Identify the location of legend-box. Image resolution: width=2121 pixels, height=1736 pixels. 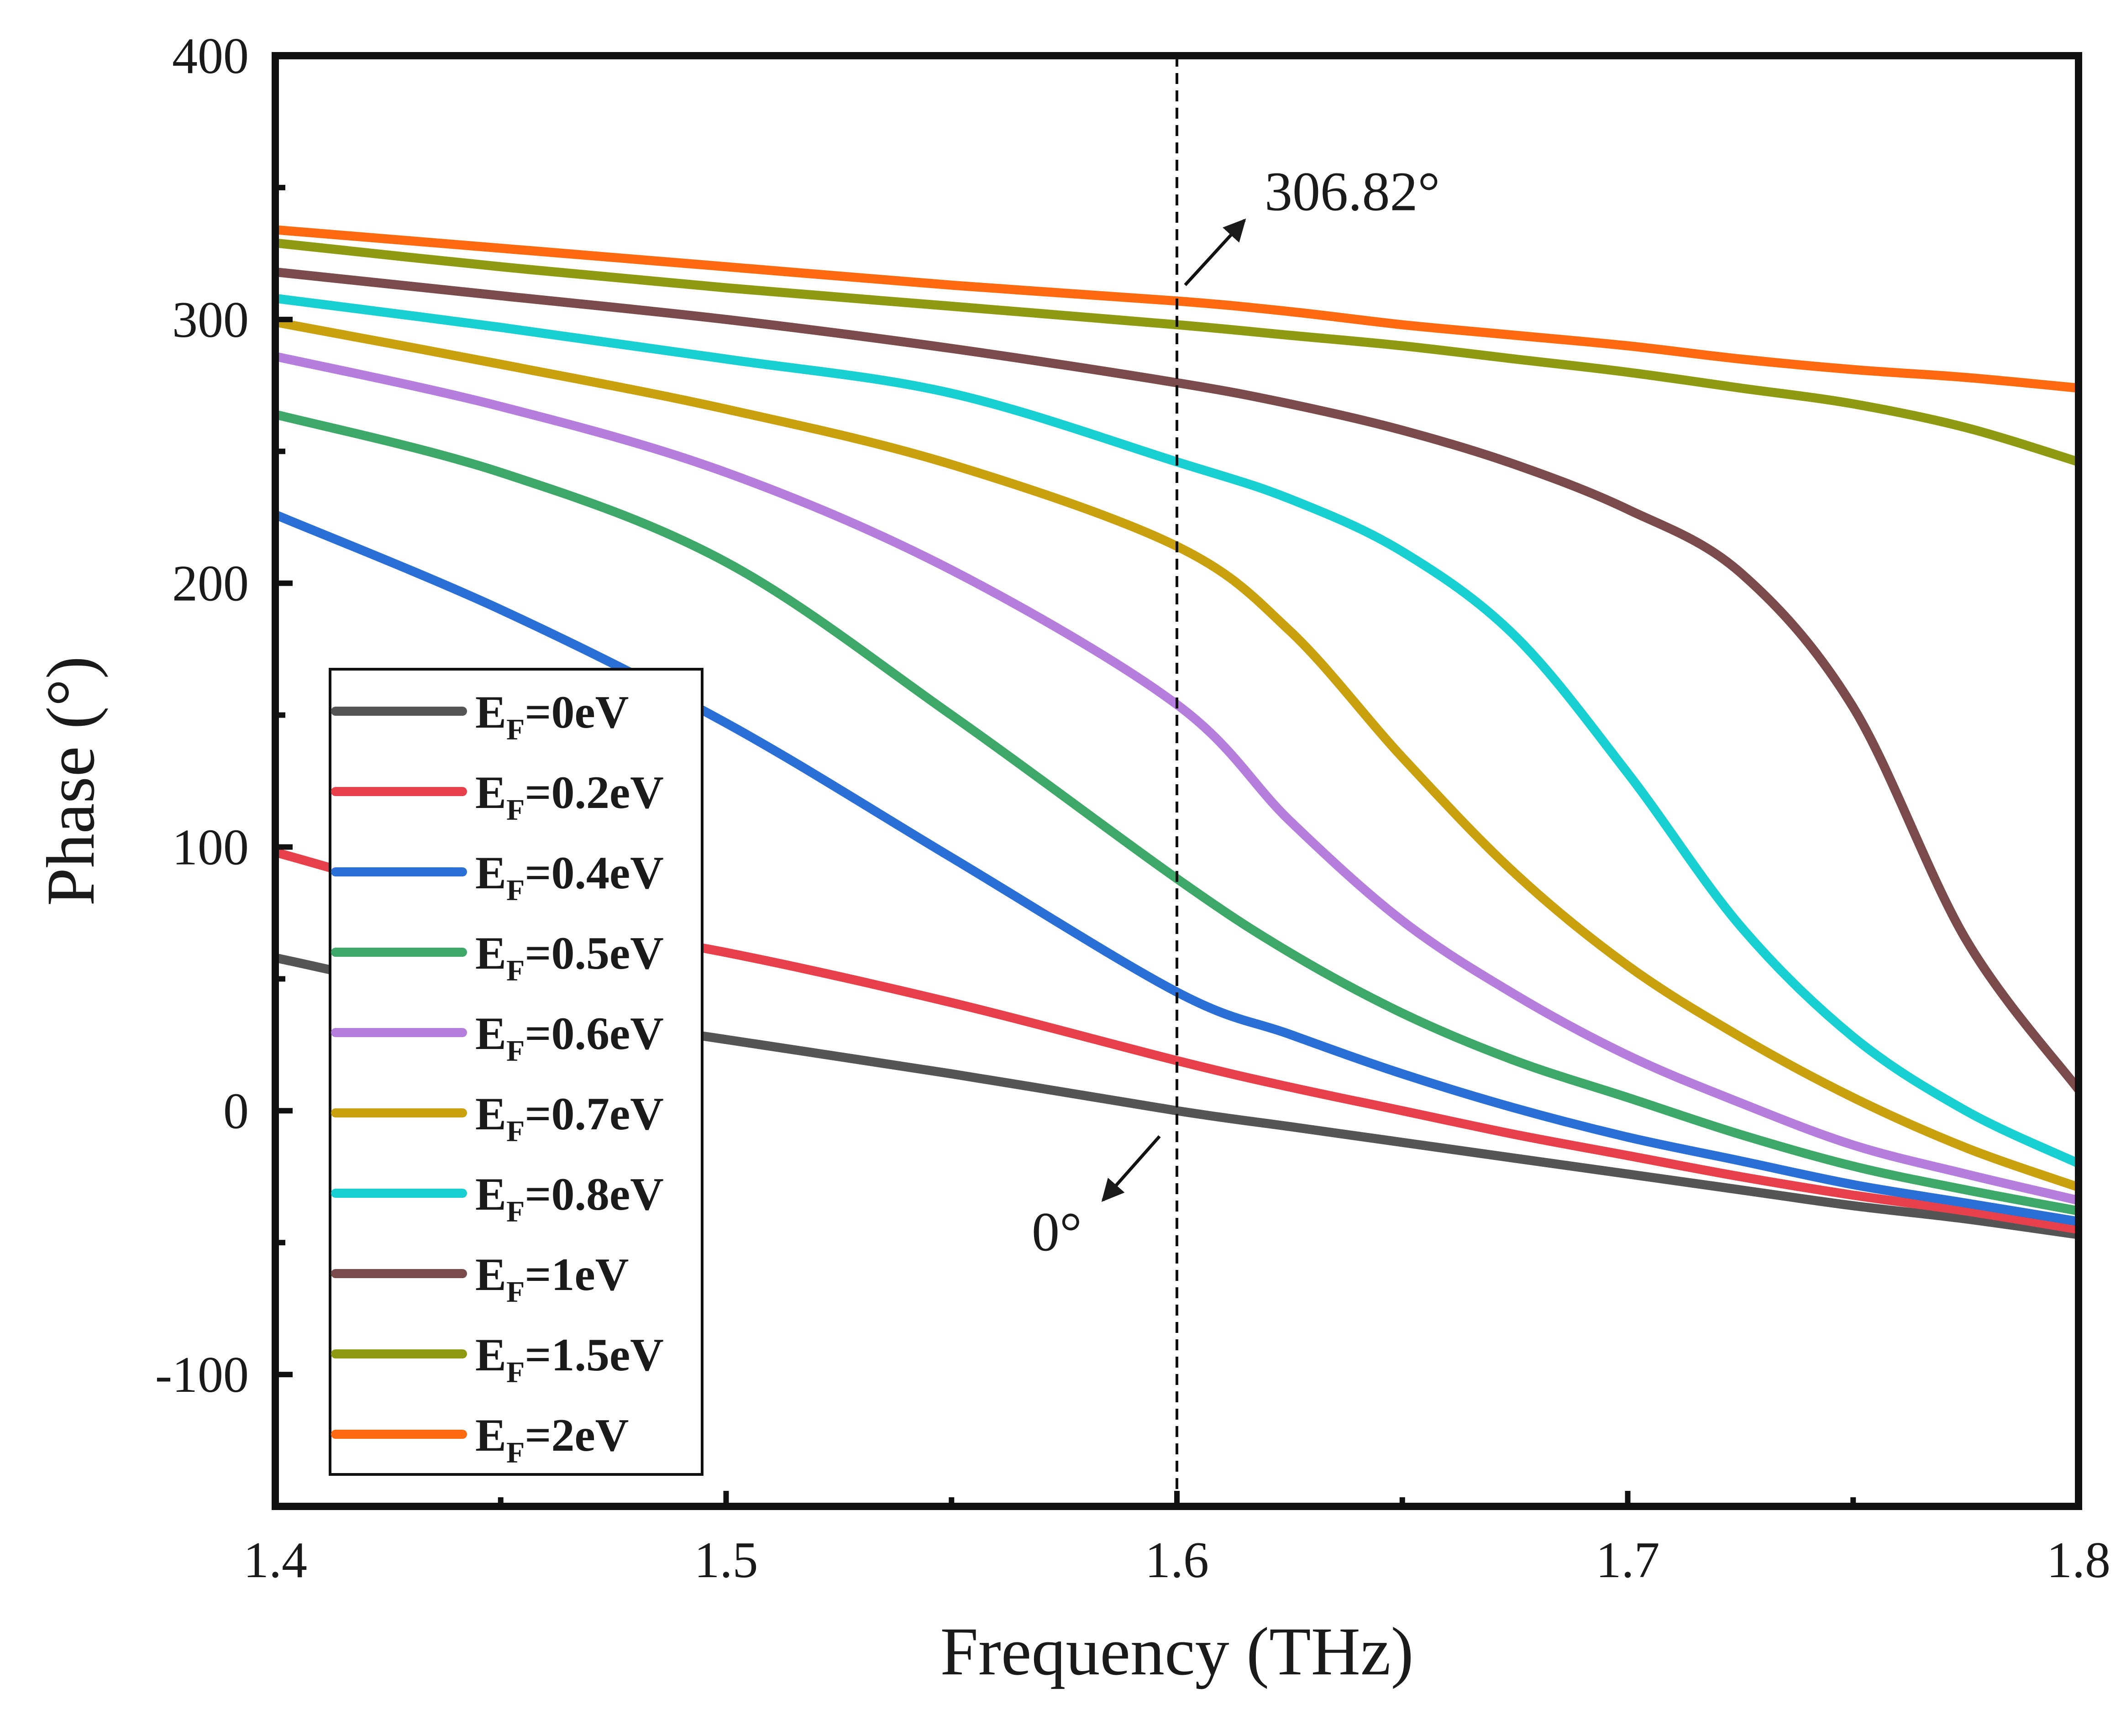
(516, 1072).